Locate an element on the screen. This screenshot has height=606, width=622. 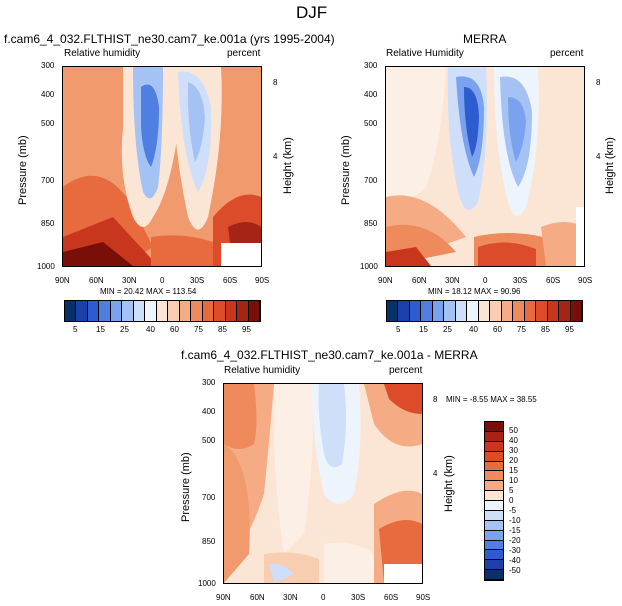
panel2-contour-field is located at coordinates (485, 166).